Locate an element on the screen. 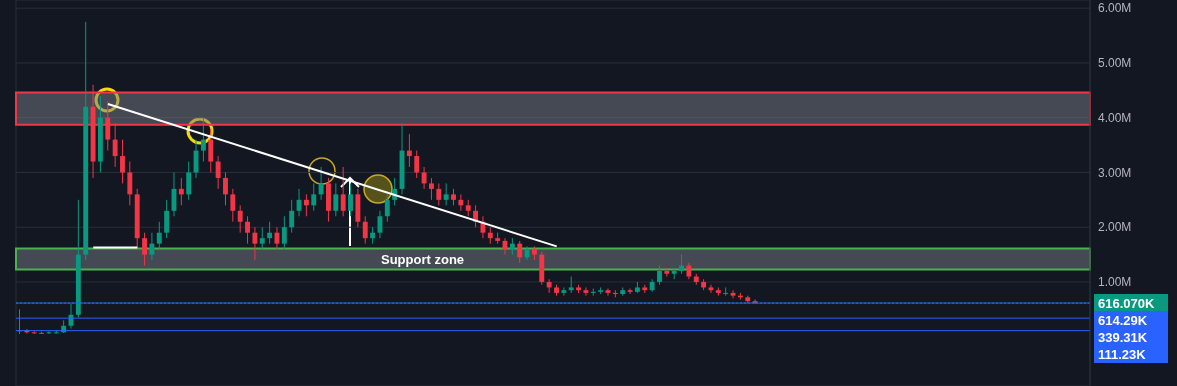 This screenshot has width=1177, height=386. y-tick-label: 5.00M is located at coordinates (1115, 63).